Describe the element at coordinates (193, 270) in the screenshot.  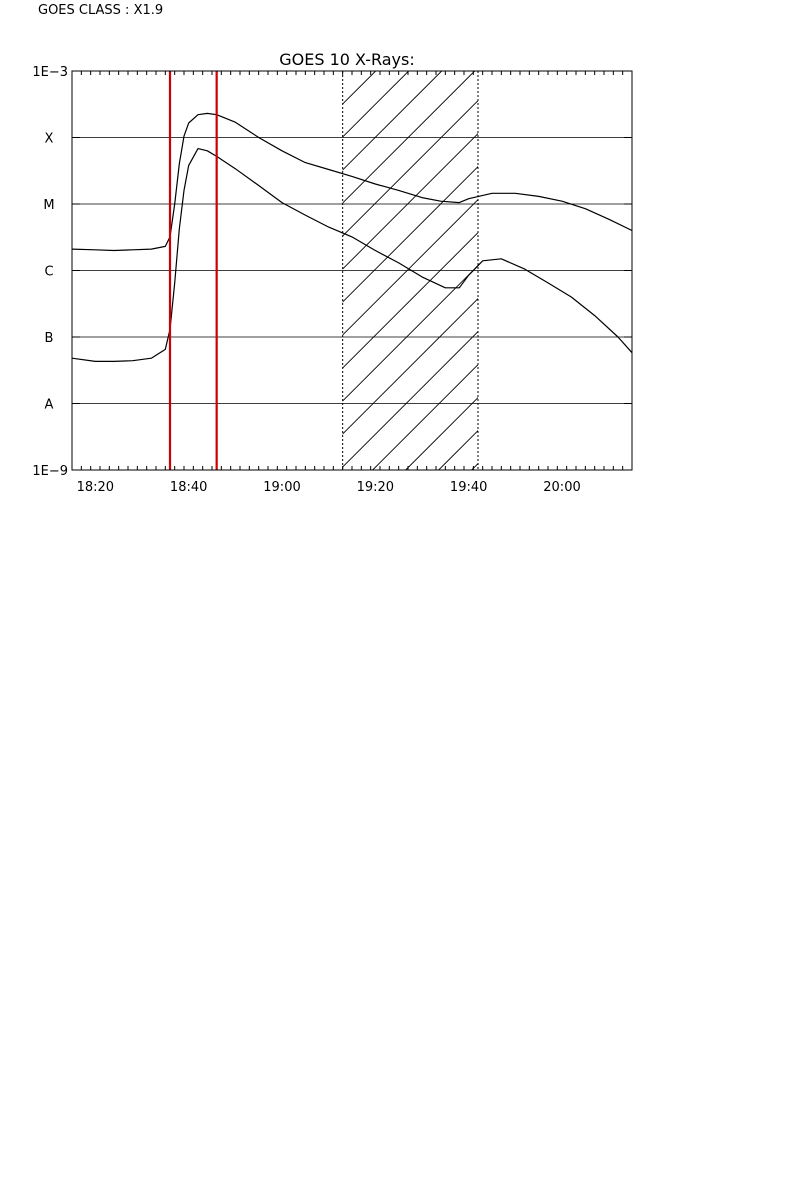
I see `vertical-markers` at that location.